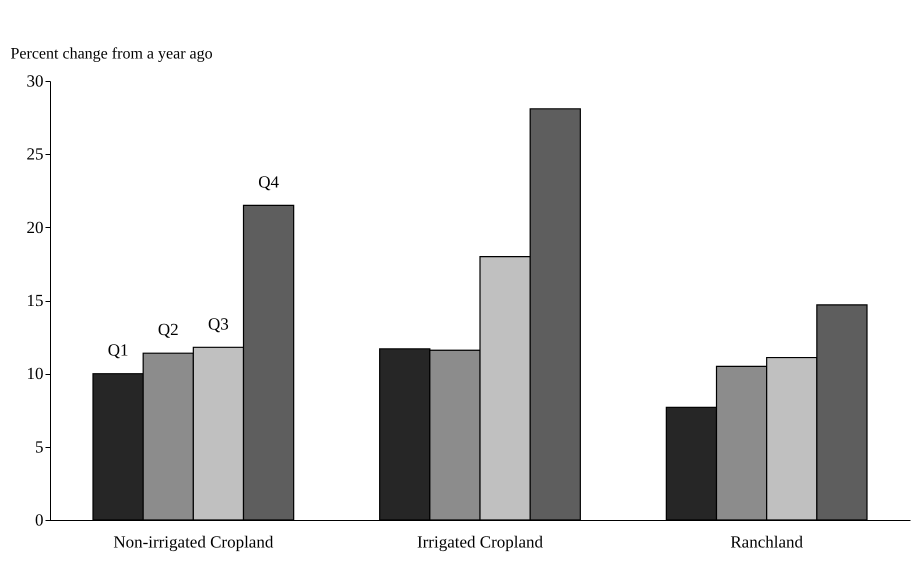 This screenshot has height=572, width=924. What do you see at coordinates (193, 542) in the screenshot?
I see `x-tick-label: Non-irrigated Cropland` at bounding box center [193, 542].